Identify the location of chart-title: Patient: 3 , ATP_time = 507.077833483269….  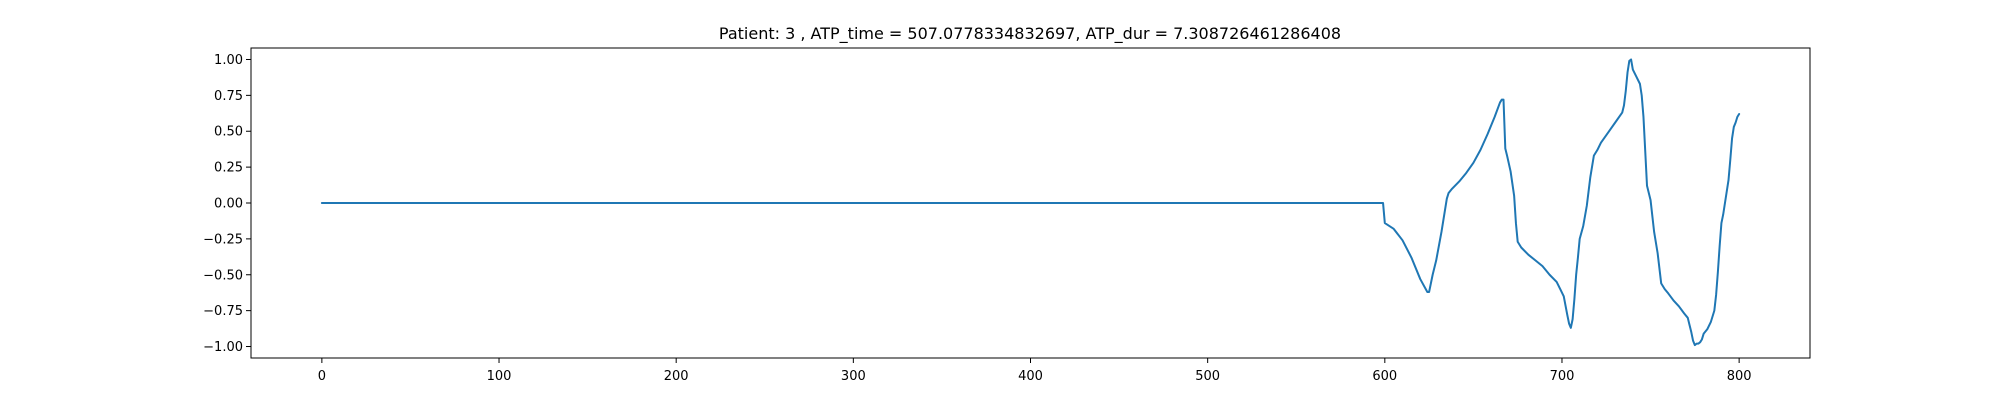
(1030, 34).